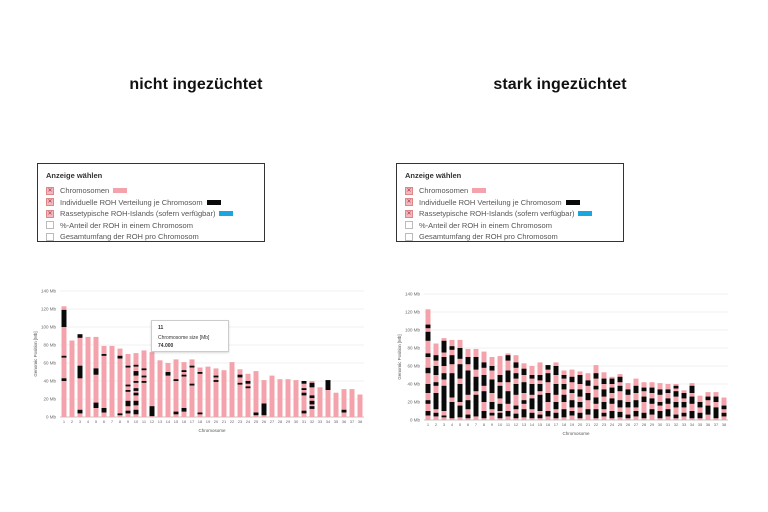  What do you see at coordinates (576, 433) in the screenshot?
I see `x-axis-title: Chromosome` at bounding box center [576, 433].